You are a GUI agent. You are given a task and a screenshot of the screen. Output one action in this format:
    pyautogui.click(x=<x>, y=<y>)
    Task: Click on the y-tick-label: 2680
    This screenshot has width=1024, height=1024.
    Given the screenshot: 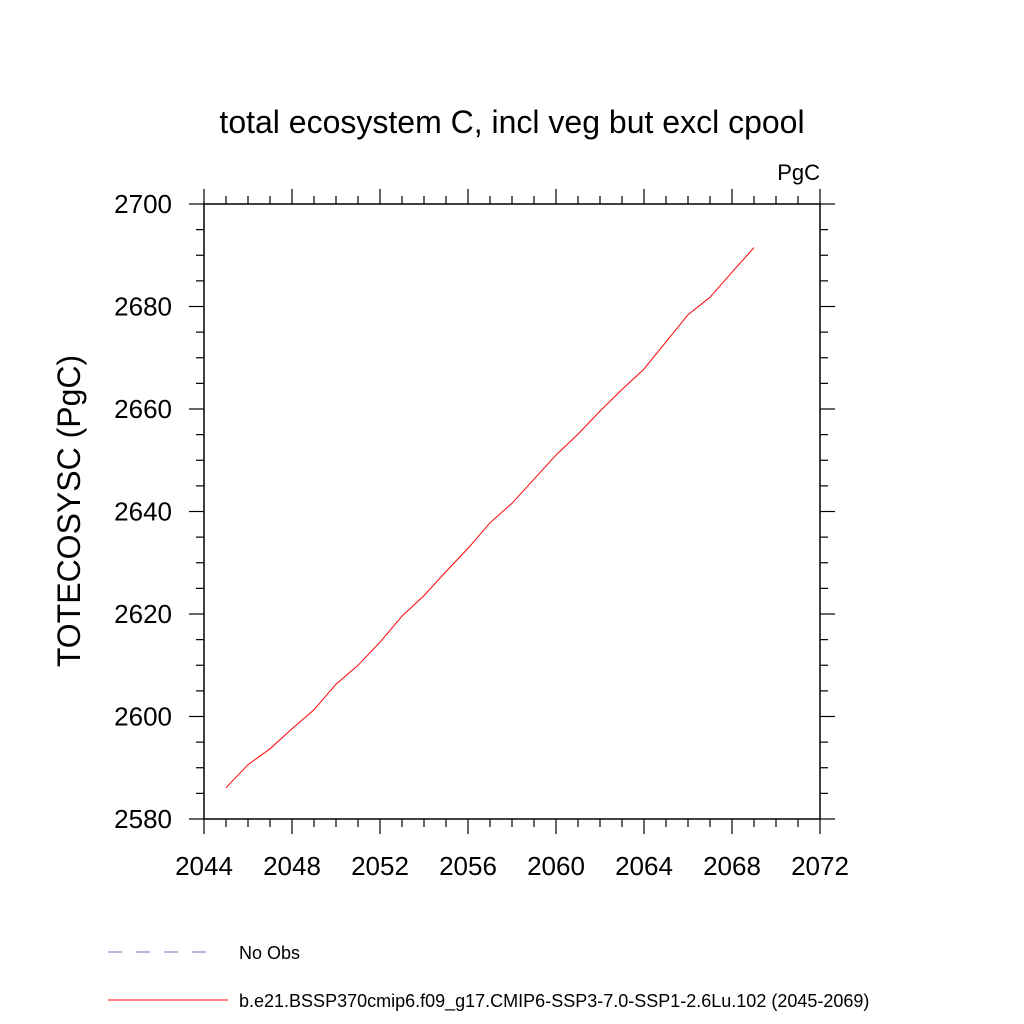 What is the action you would take?
    pyautogui.click(x=143, y=307)
    